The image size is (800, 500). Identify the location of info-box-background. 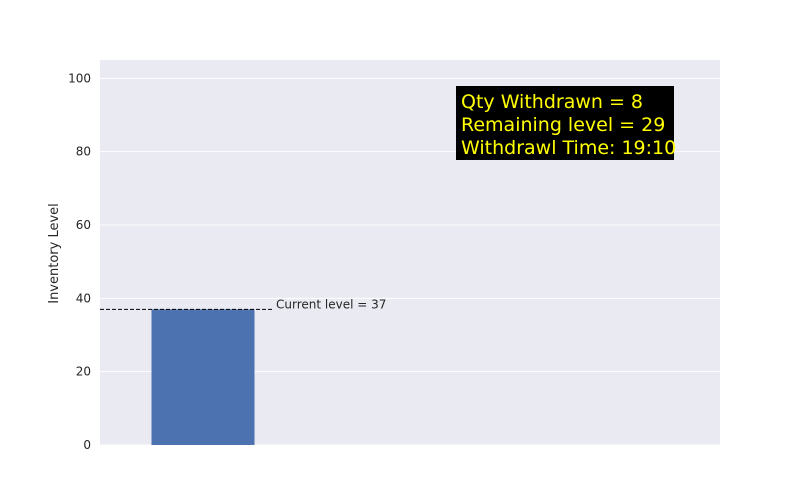
(565, 123).